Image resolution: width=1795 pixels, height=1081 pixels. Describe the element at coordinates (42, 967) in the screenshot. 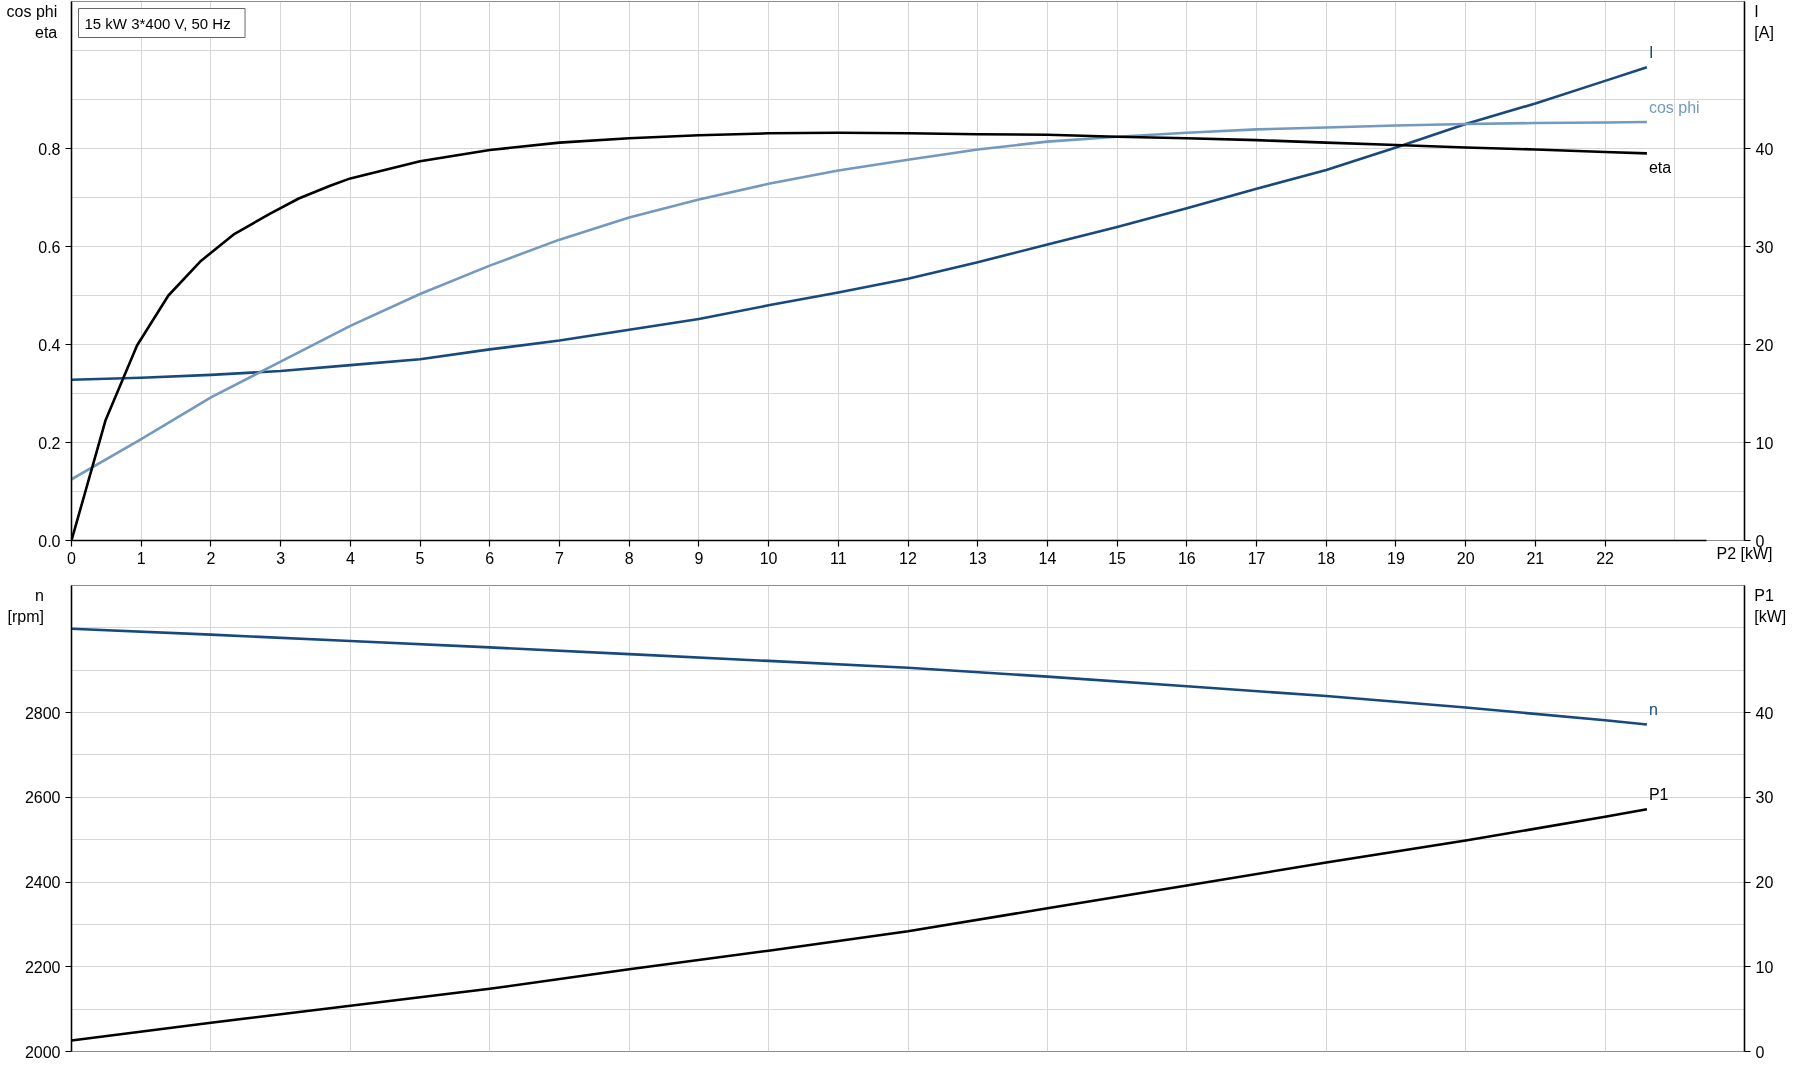

I see `y-tick-label: 2200` at that location.